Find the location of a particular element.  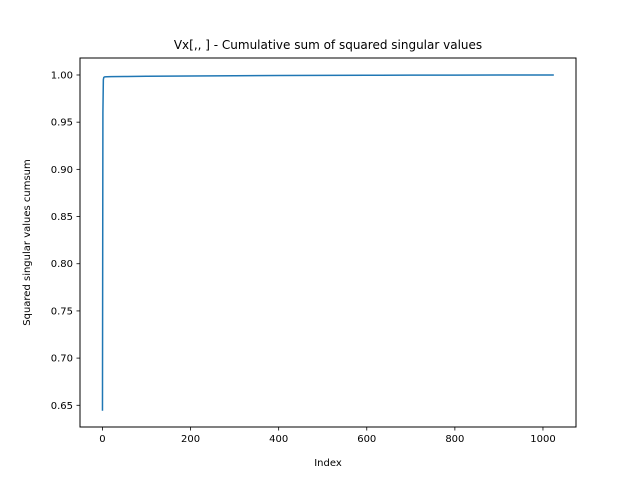

y-tick-label: 0.95 is located at coordinates (62, 123).